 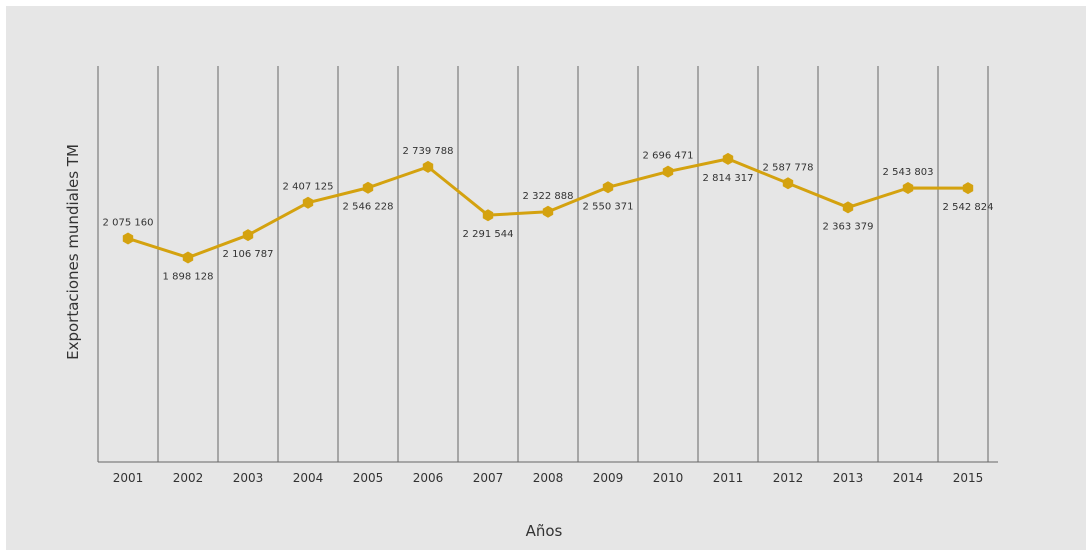 What do you see at coordinates (544, 531) in the screenshot?
I see `x-axis-title: Años` at bounding box center [544, 531].